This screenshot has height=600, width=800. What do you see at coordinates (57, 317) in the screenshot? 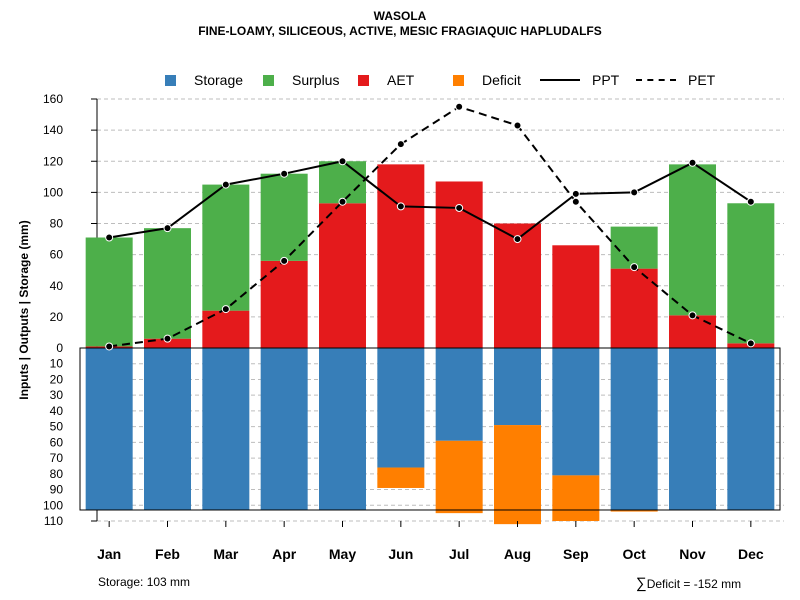
I see `y-tick-label-upper: 20` at bounding box center [57, 317].